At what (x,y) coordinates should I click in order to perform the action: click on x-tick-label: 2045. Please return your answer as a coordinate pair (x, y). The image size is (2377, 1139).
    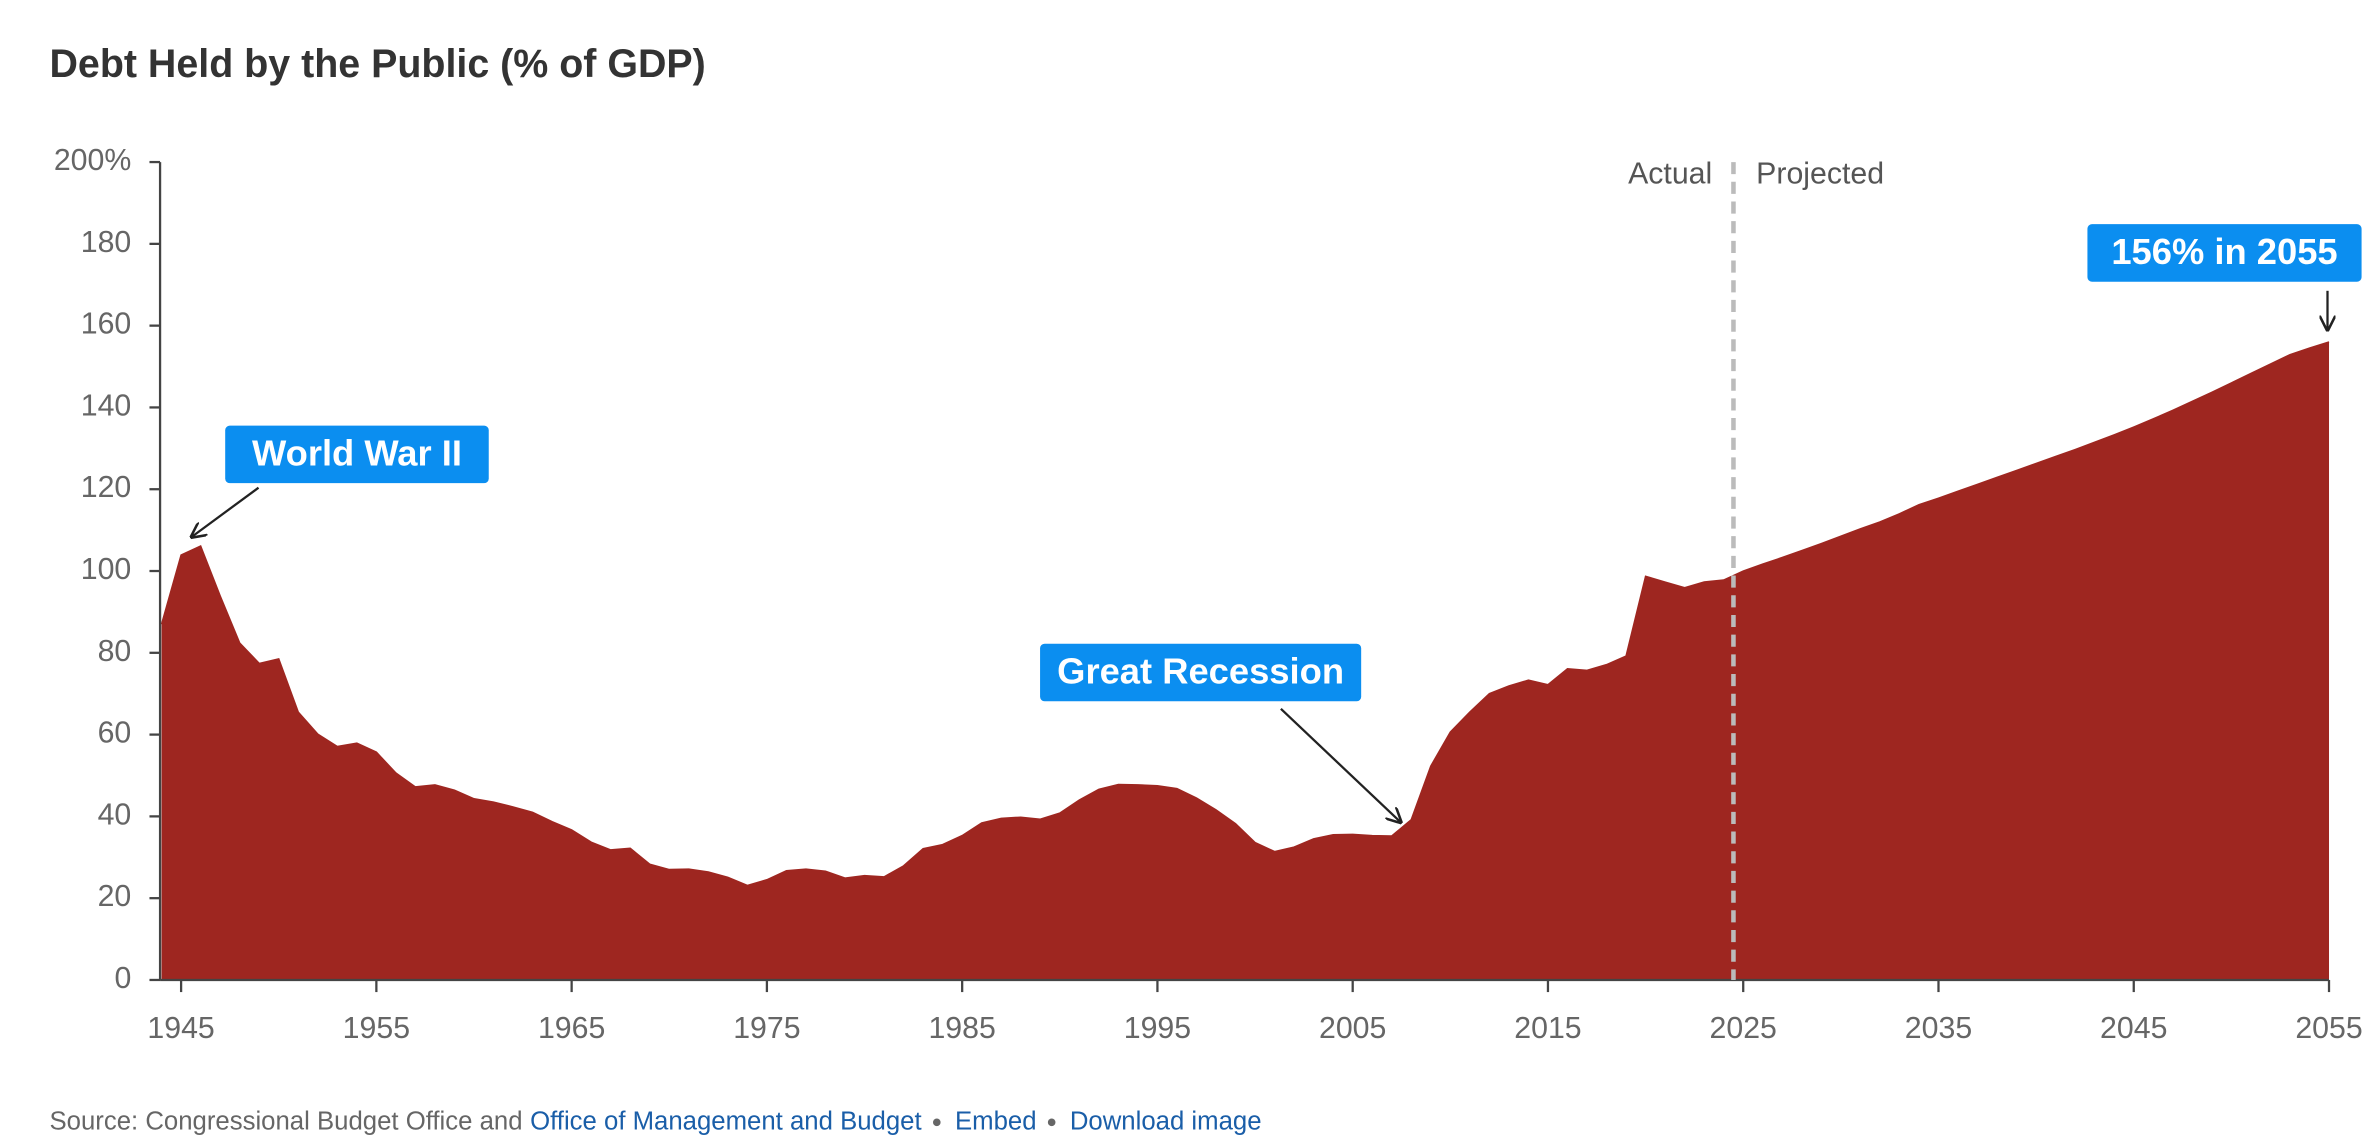
    Looking at the image, I should click on (2133, 1028).